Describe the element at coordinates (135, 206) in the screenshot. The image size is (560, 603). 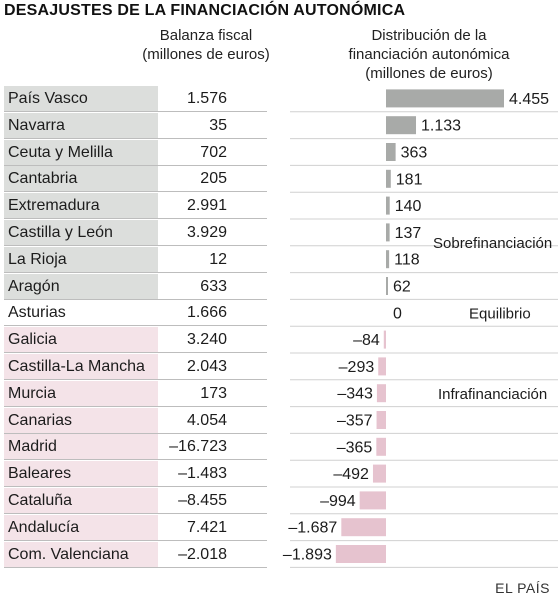
I see `table-row: Extremadura 2.991` at that location.